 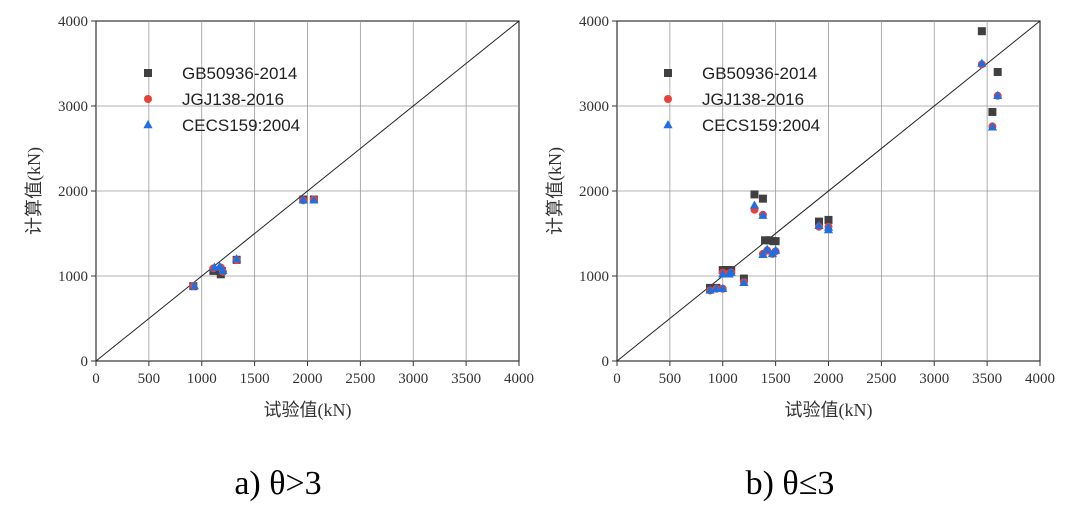 What do you see at coordinates (790, 483) in the screenshot?
I see `panel-caption: b) θ≤3` at bounding box center [790, 483].